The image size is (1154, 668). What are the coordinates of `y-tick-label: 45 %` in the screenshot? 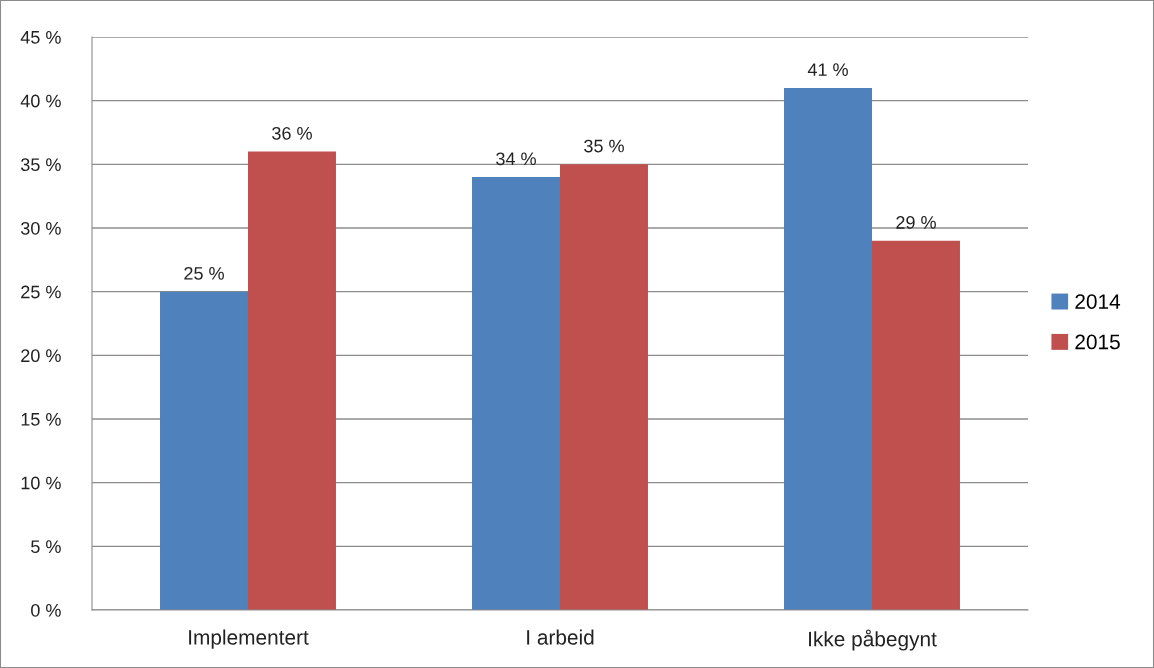 It's located at (40, 37).